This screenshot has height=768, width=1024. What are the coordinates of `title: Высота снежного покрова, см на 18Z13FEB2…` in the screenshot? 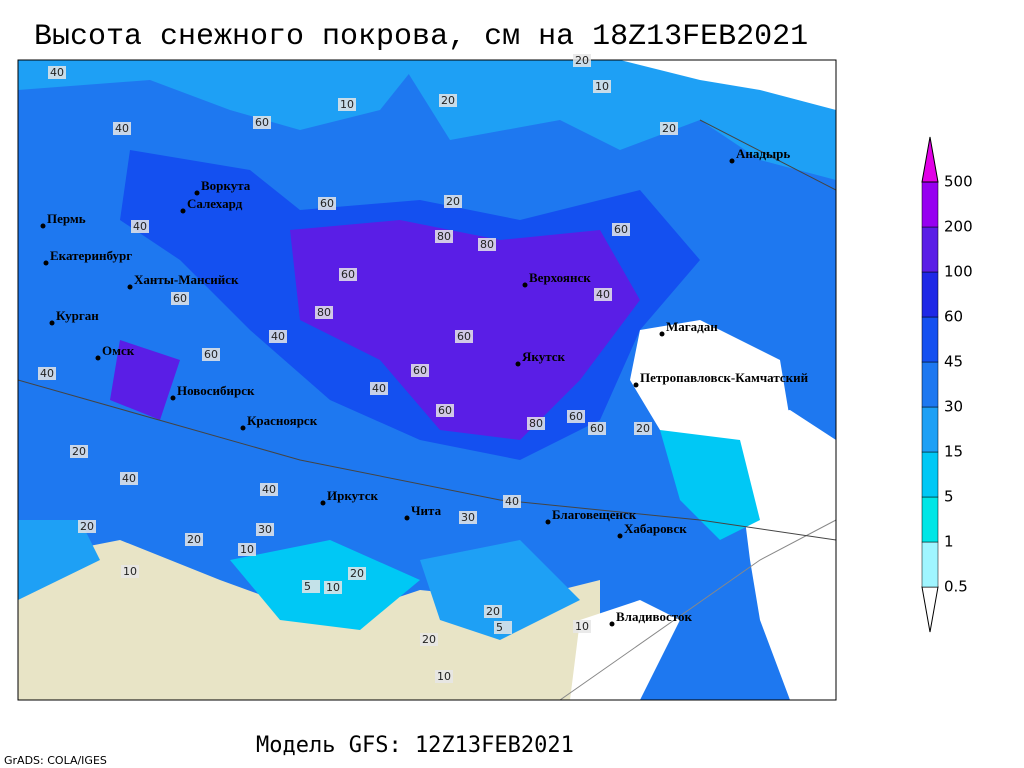 It's located at (421, 37).